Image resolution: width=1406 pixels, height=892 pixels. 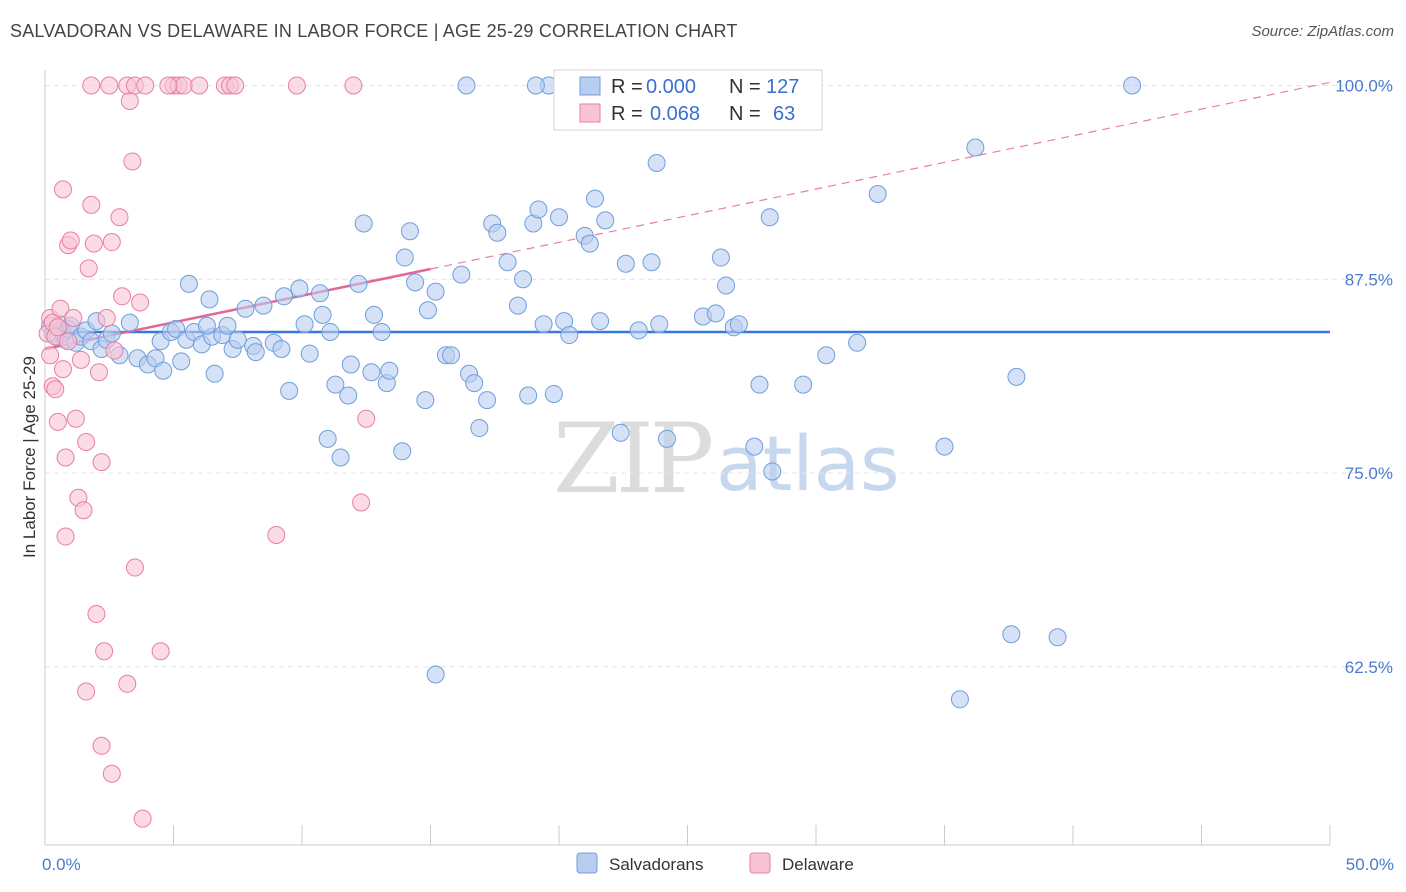 I want to click on stats-n-label-1: N =, so click(x=745, y=87).